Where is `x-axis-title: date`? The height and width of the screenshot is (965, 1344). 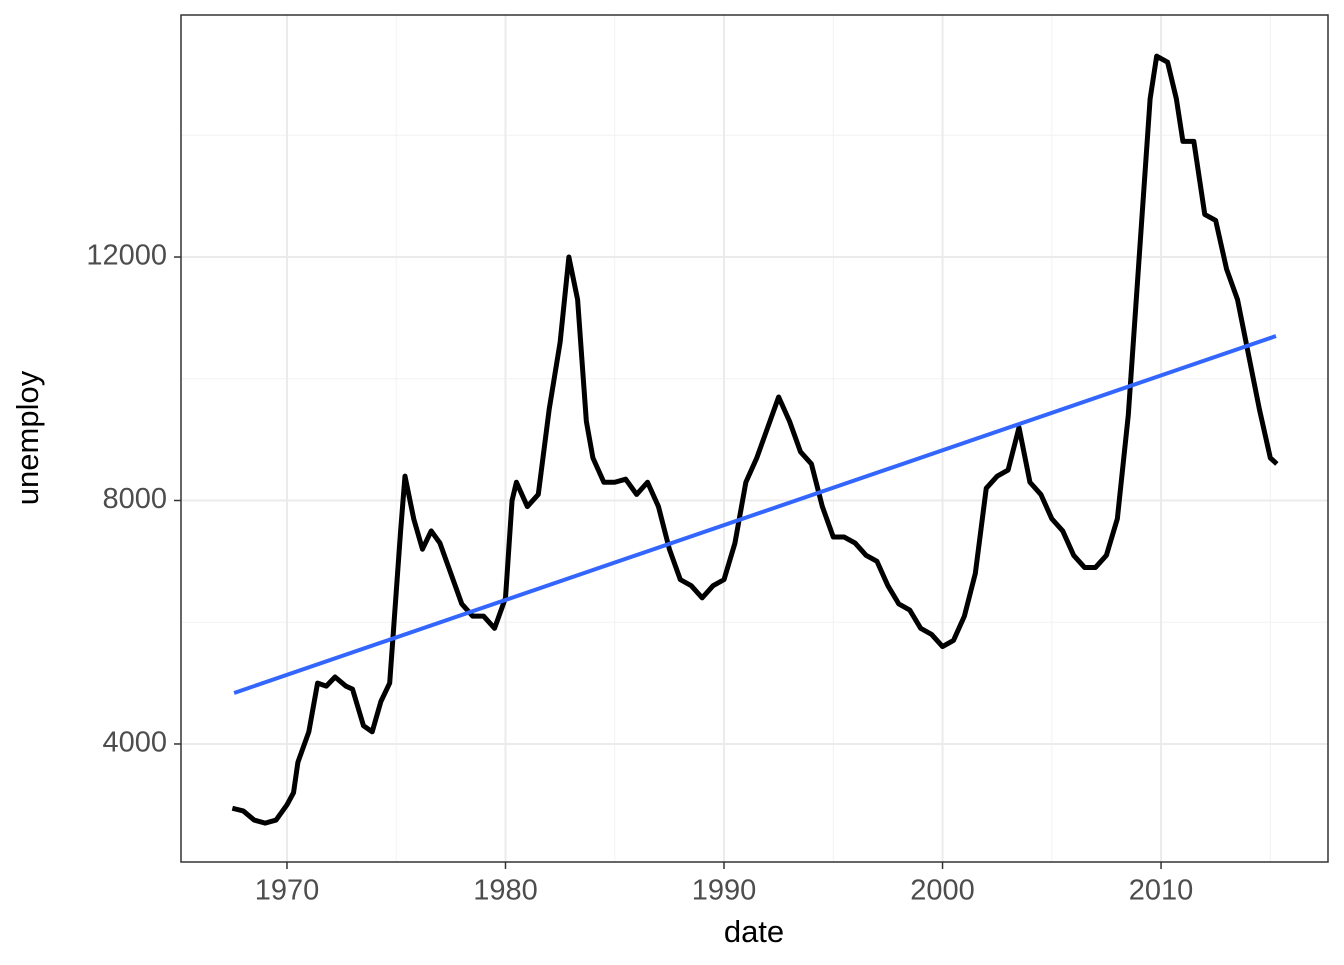
x-axis-title: date is located at coordinates (754, 931).